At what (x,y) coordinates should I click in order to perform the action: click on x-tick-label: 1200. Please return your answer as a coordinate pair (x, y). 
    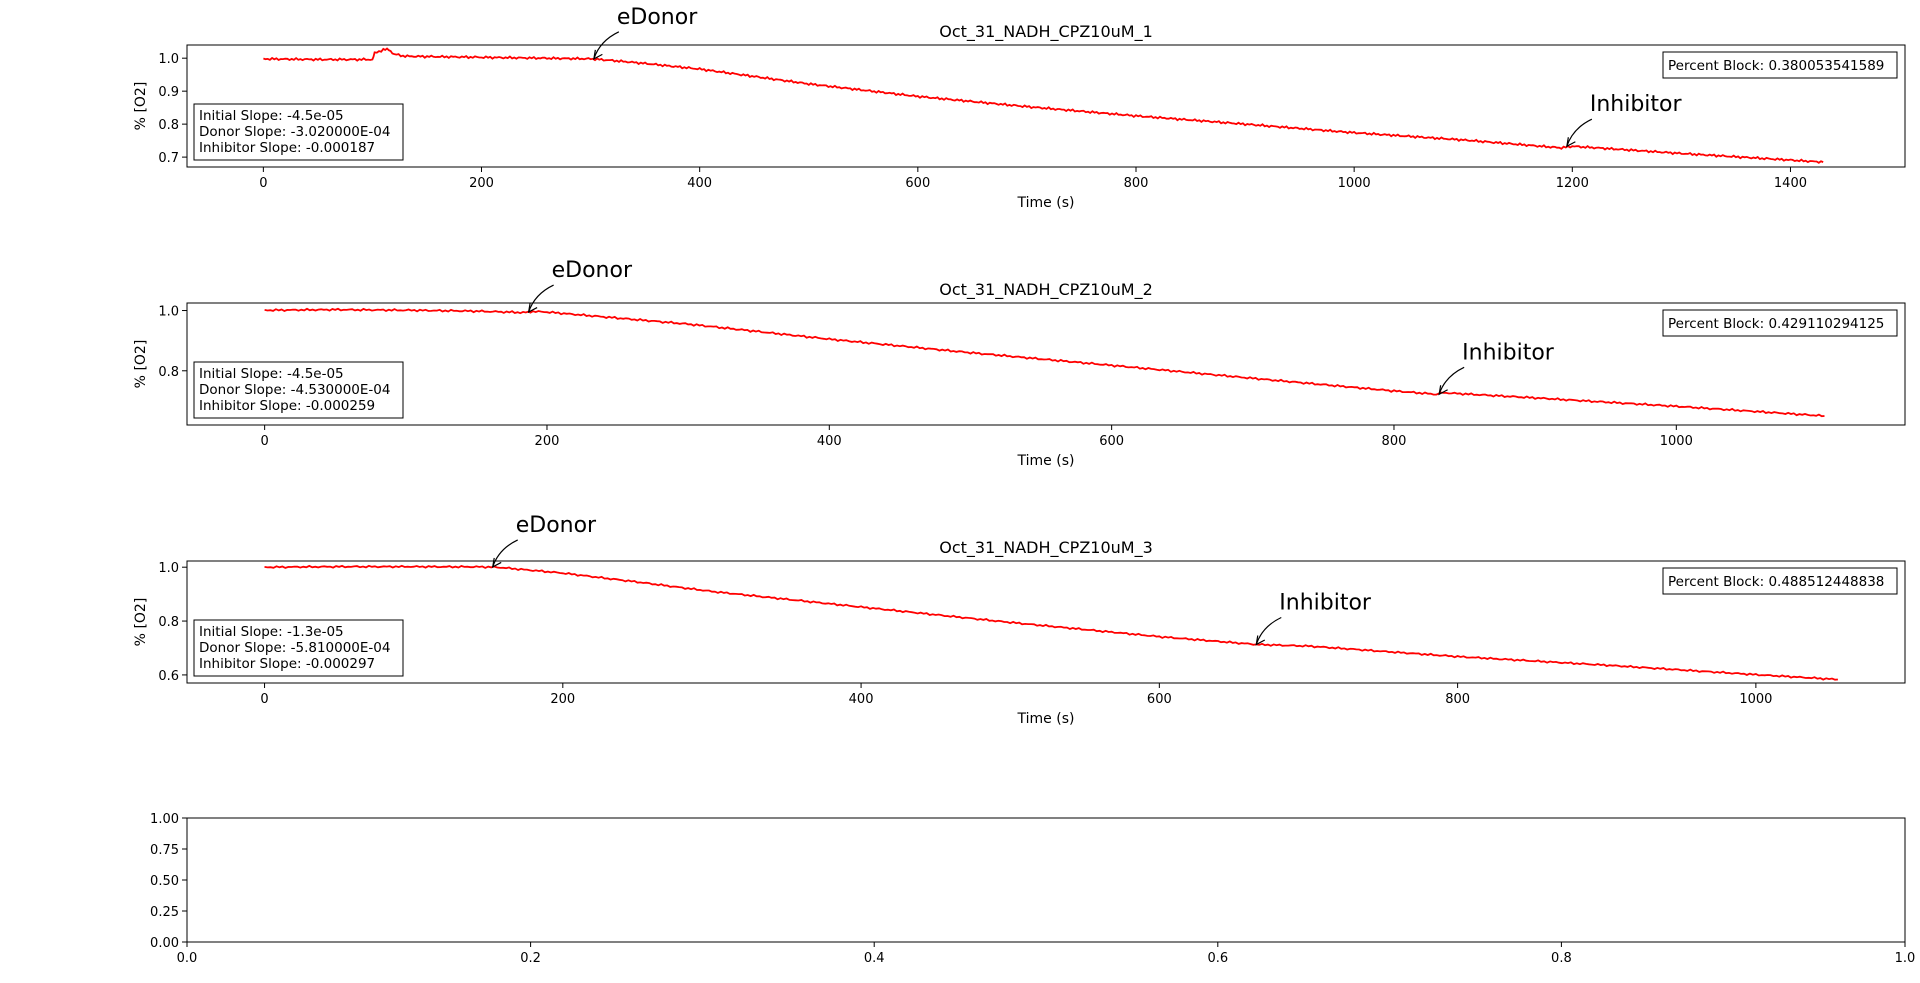
    Looking at the image, I should click on (1572, 183).